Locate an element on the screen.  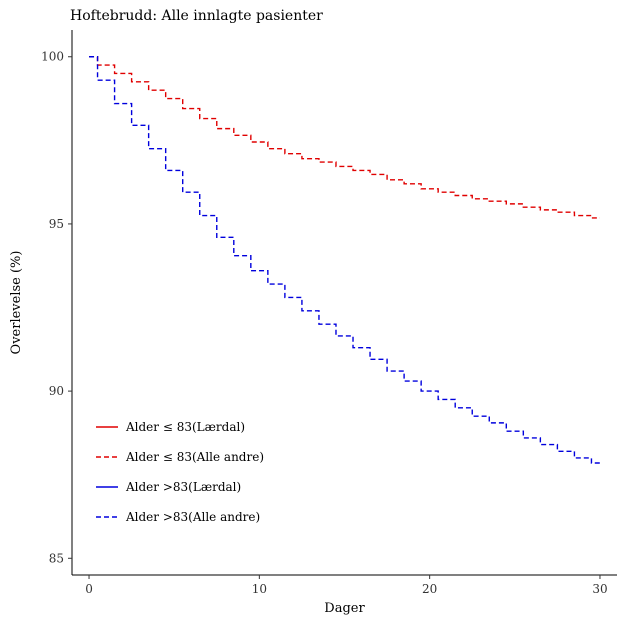
y-tick-label: 90 is located at coordinates (56, 391).